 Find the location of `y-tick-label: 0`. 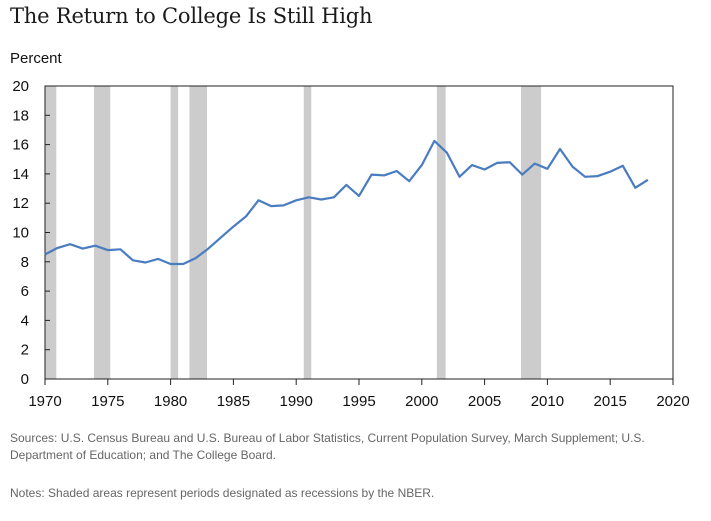

y-tick-label: 0 is located at coordinates (25, 379).